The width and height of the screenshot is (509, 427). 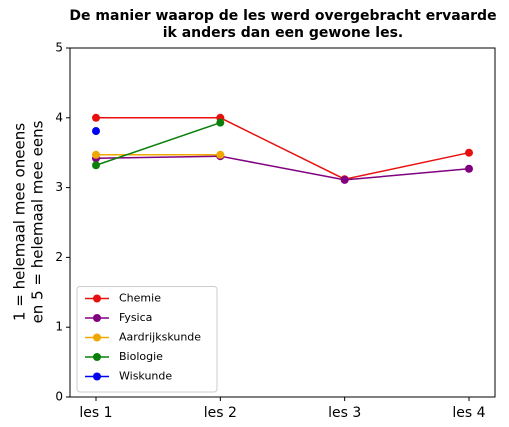 What do you see at coordinates (59, 117) in the screenshot?
I see `y-tick-label: 4` at bounding box center [59, 117].